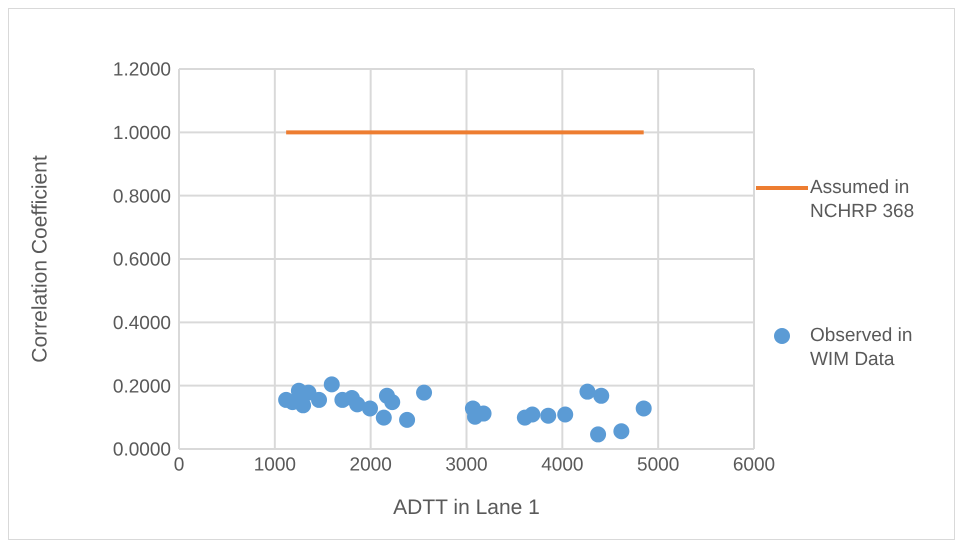 The width and height of the screenshot is (963, 545). Describe the element at coordinates (141, 260) in the screenshot. I see `y-tick-label: 0.6000` at that location.